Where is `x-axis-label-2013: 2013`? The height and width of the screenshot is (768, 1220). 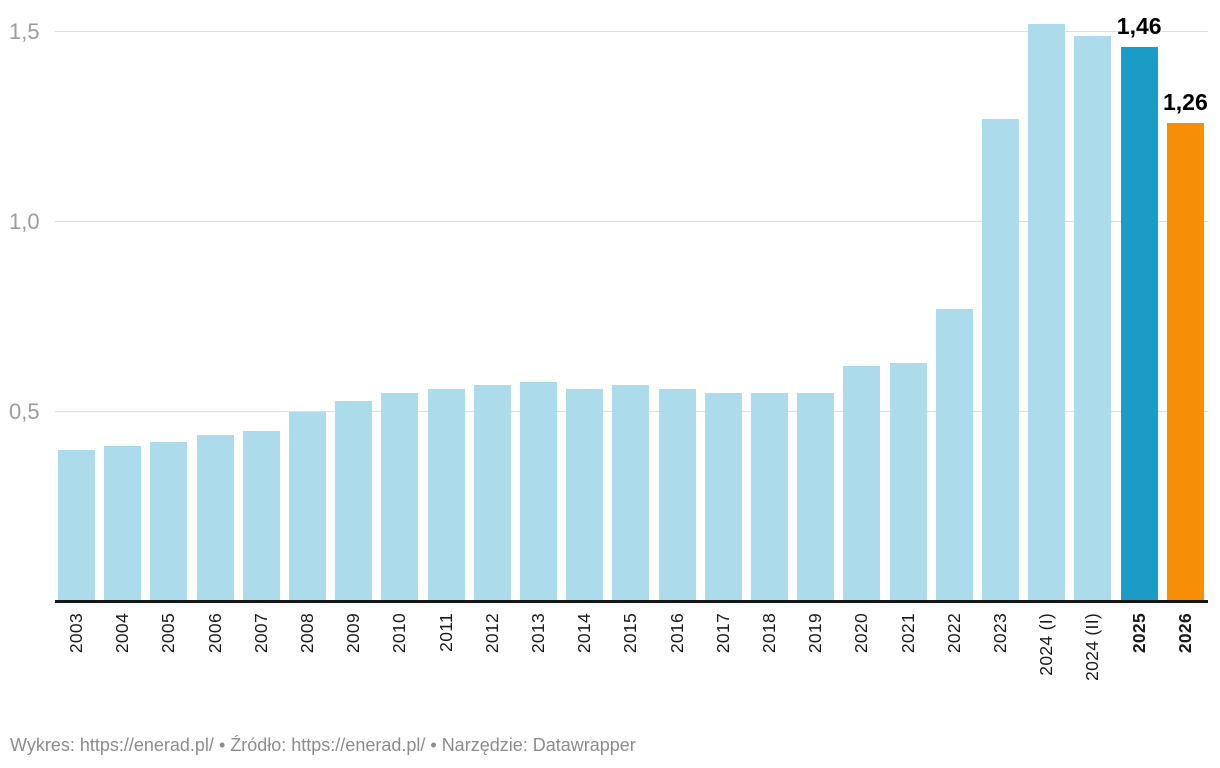 x-axis-label-2013: 2013 is located at coordinates (538, 633).